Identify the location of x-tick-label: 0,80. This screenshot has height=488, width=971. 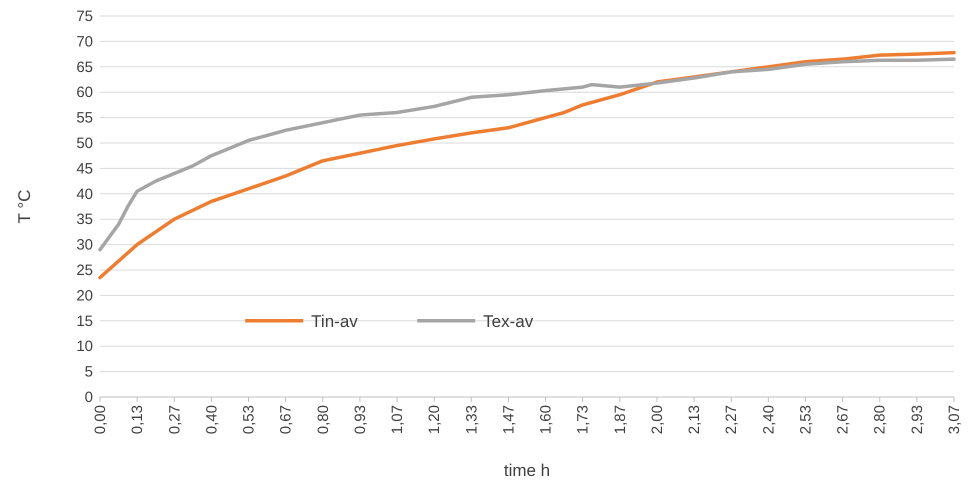
(323, 419).